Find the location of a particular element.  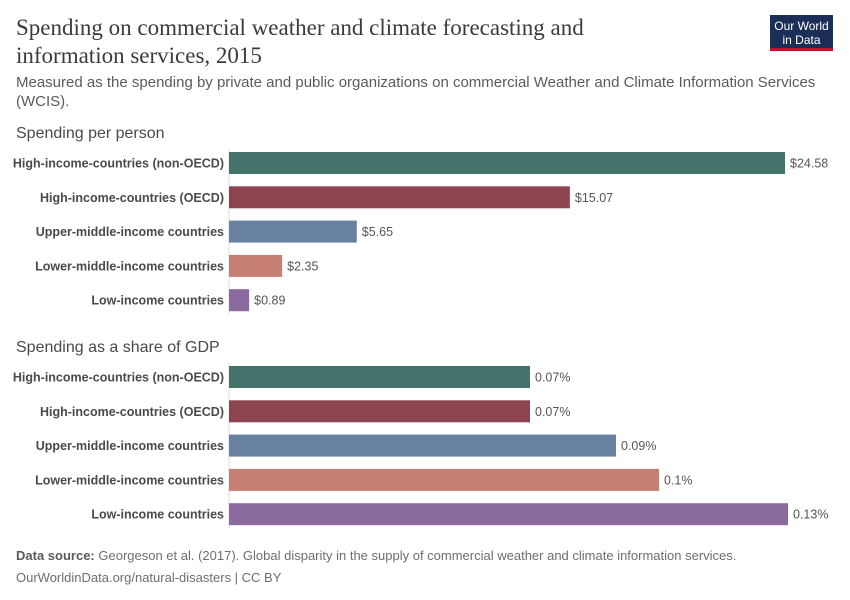

owid-logo: Our World in Data is located at coordinates (801, 33).